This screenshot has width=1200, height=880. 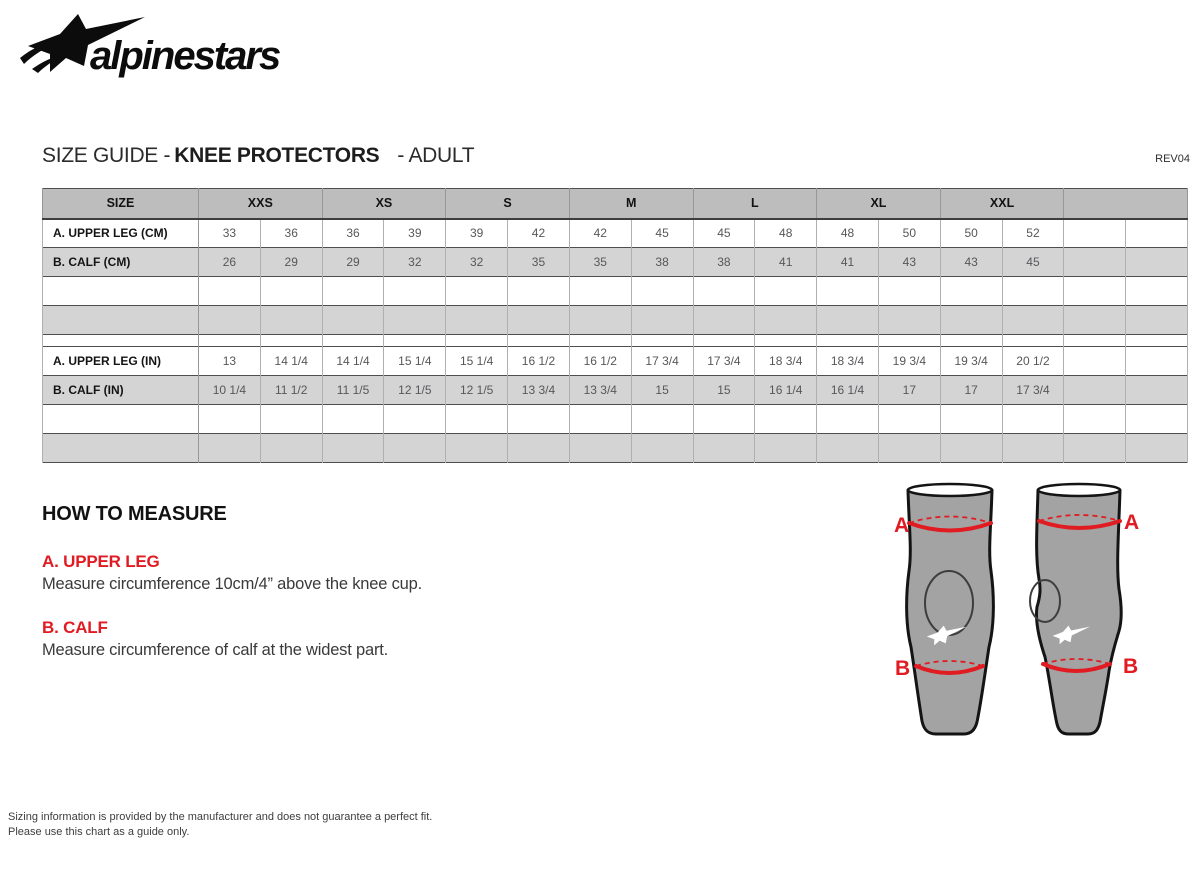 I want to click on size-table-header-row: SIZE XXS XS S M L XL XXL, so click(x=615, y=203).